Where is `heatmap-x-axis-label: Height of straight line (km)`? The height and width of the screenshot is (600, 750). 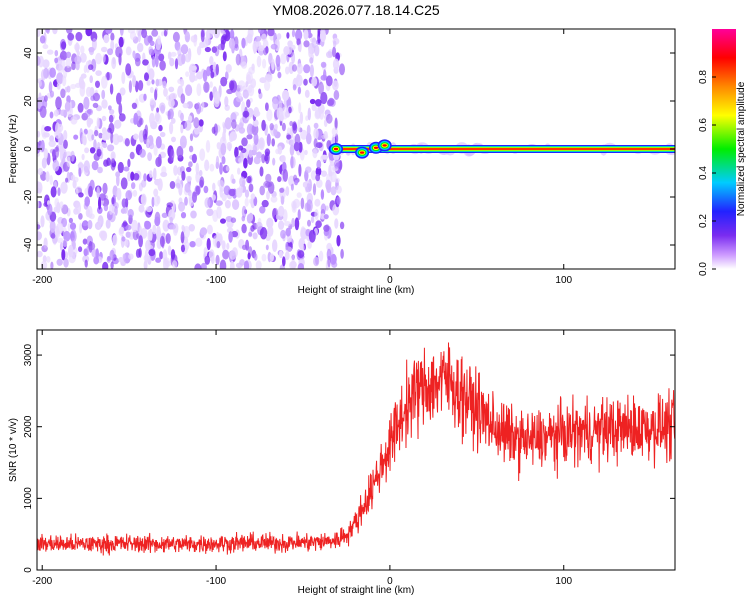
heatmap-x-axis-label: Height of straight line (km) is located at coordinates (356, 290).